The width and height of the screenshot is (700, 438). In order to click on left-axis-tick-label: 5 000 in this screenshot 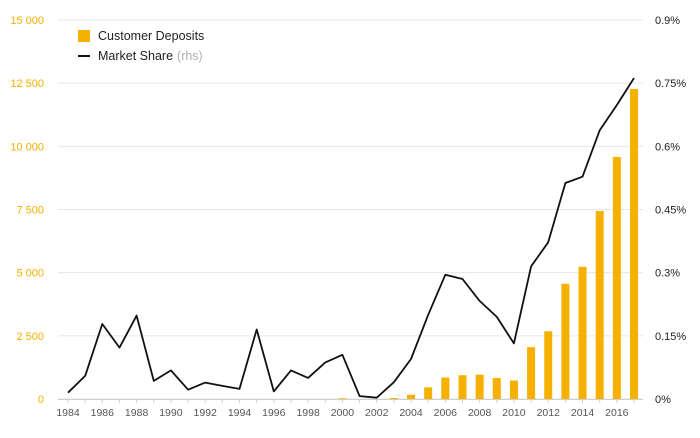, I will do `click(30, 274)`.